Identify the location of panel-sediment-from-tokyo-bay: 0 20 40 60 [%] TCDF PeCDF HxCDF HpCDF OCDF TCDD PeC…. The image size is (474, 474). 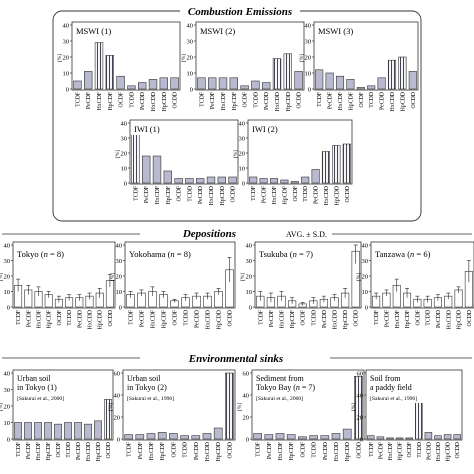
(301, 415).